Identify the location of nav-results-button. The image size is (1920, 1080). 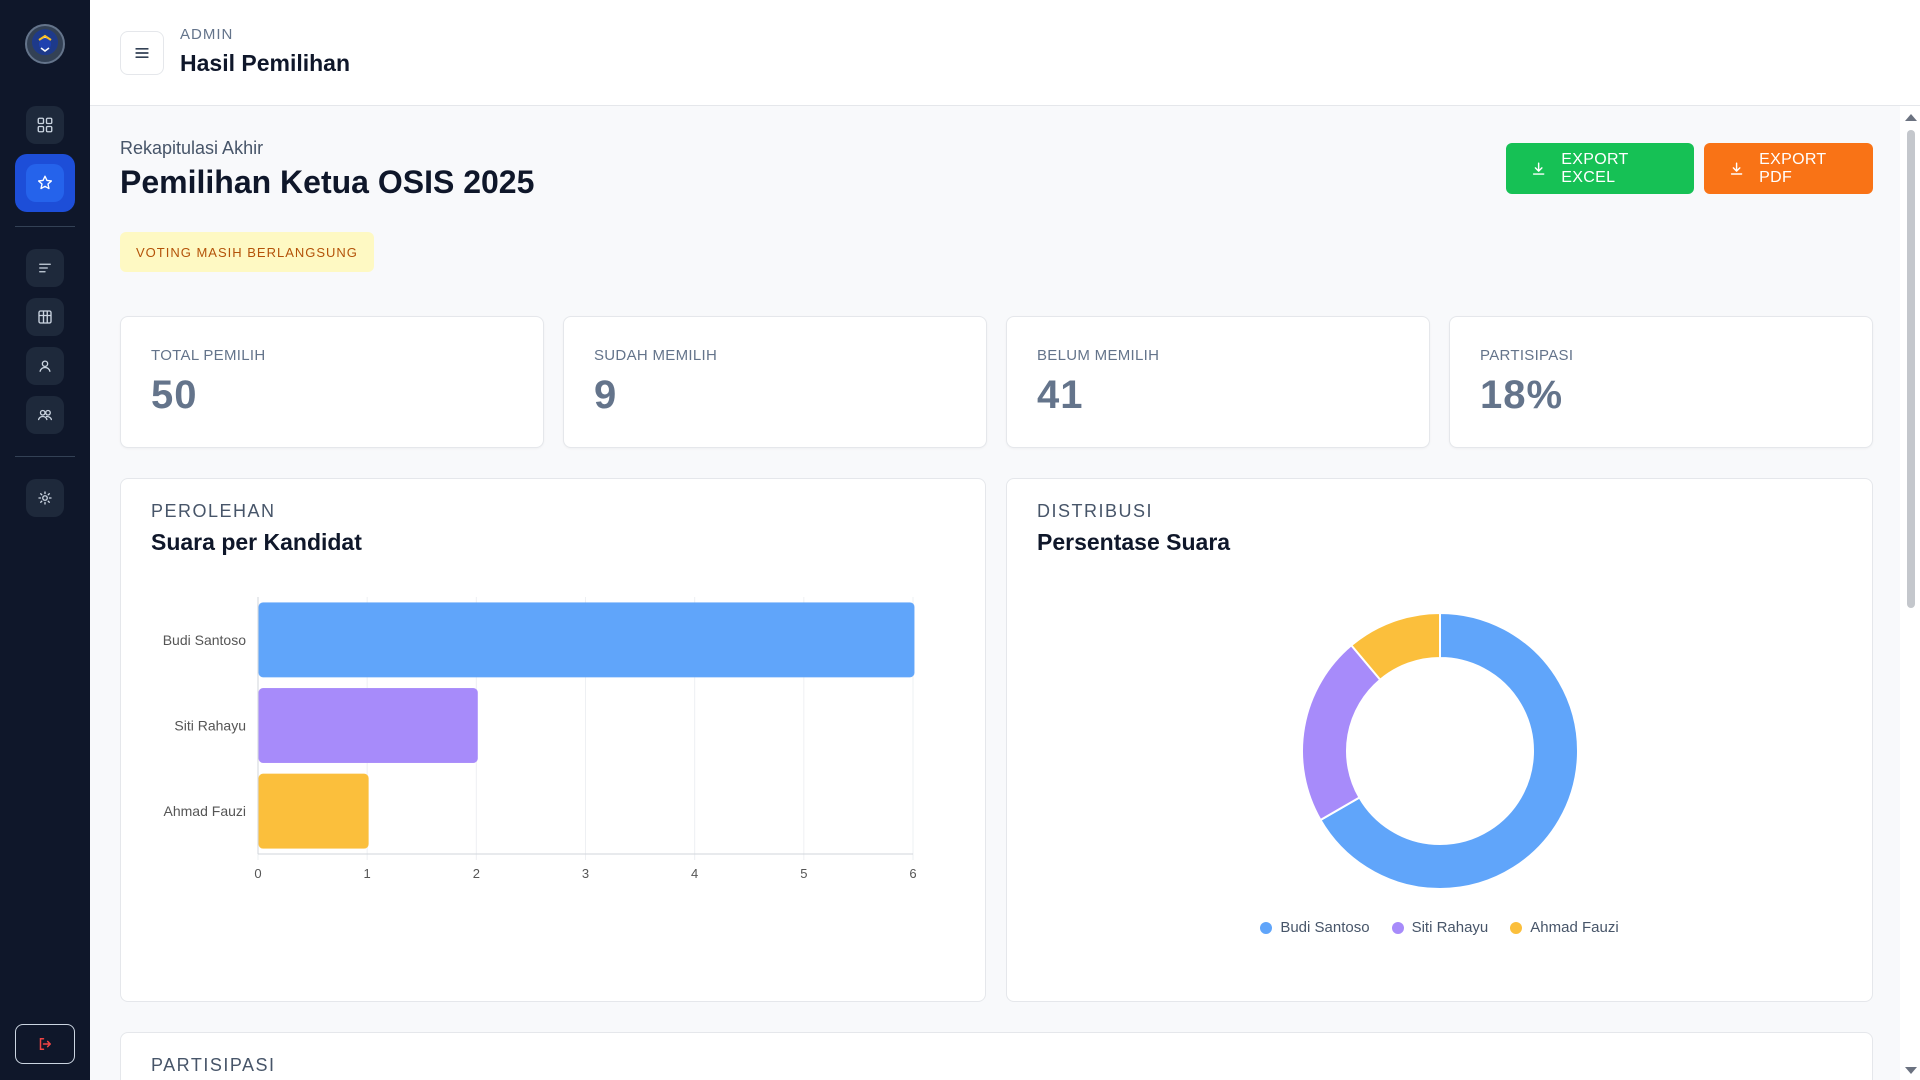
(45, 183).